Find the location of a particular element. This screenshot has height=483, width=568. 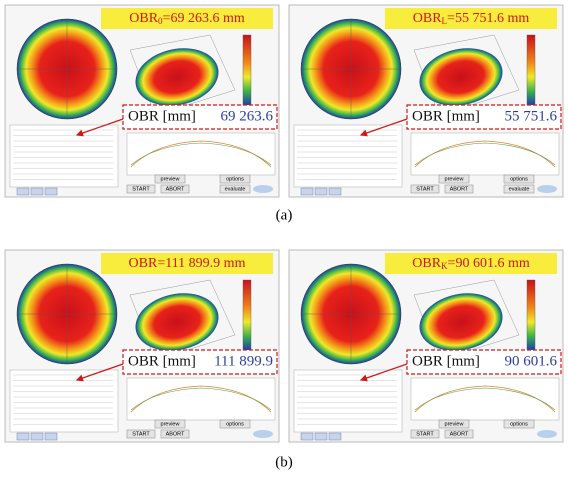

title-subscript: K is located at coordinates (444, 266).